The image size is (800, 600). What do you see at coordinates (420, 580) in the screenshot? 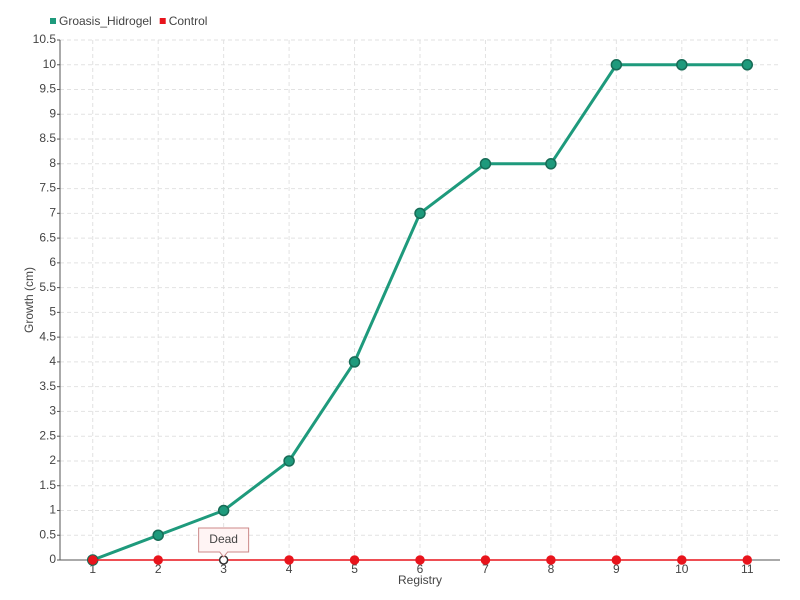
I see `x-axis-label: Registry` at bounding box center [420, 580].